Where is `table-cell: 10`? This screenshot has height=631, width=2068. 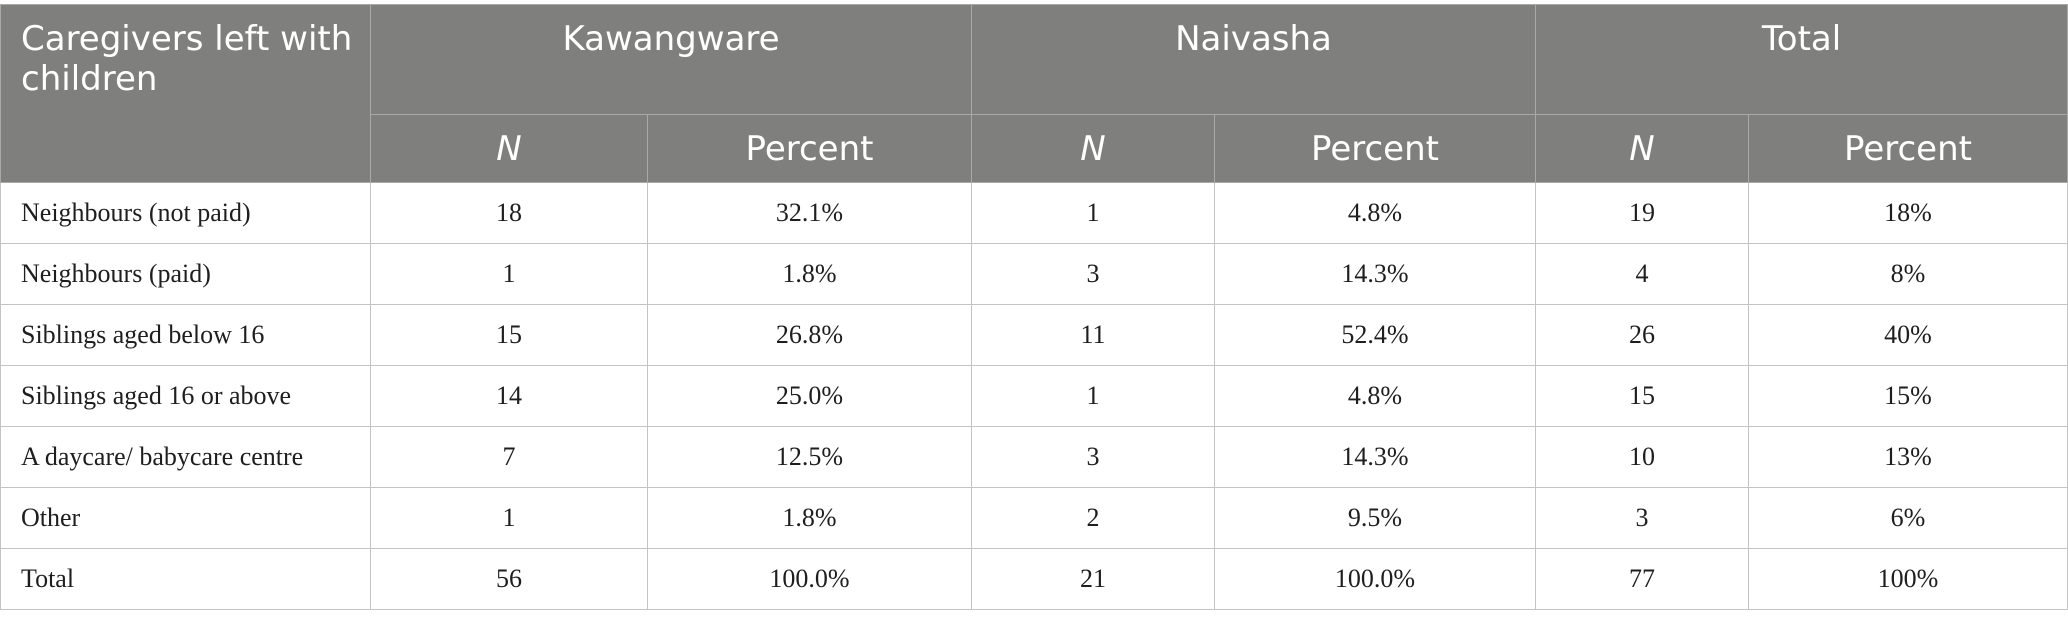
table-cell: 10 is located at coordinates (1642, 457).